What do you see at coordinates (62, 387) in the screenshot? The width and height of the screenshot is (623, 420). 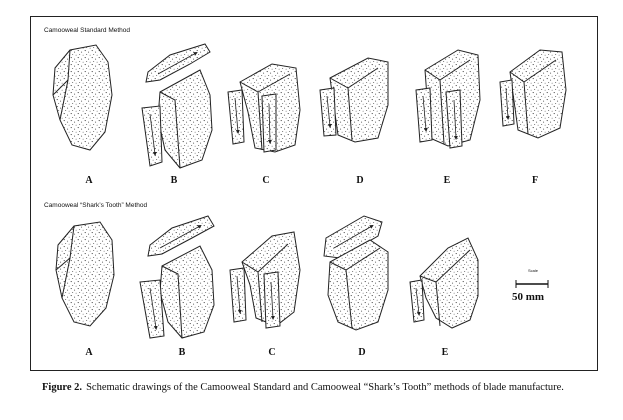 I see `figure-number: Figure 2.` at bounding box center [62, 387].